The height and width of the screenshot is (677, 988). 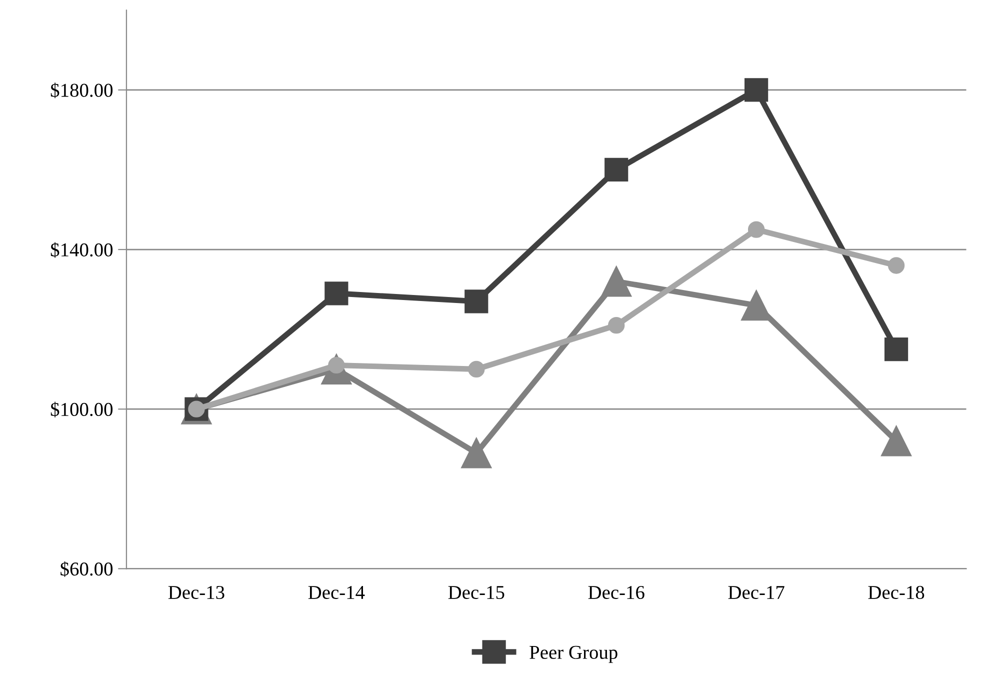 What do you see at coordinates (81, 250) in the screenshot?
I see `y-tick-label: $140.00` at bounding box center [81, 250].